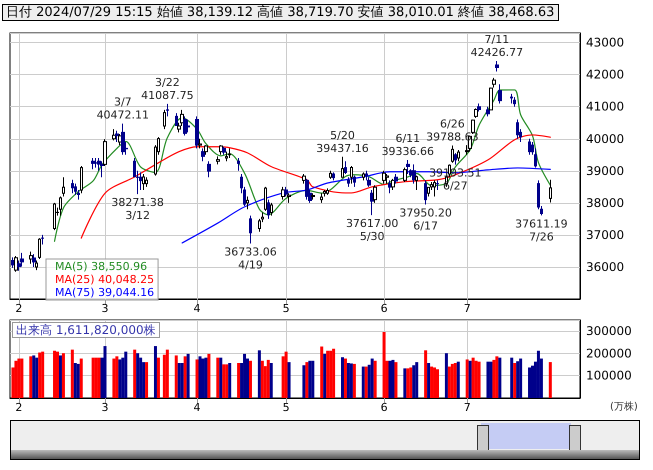 This screenshot has height=470, width=653. I want to click on x-tick-label: 2, so click(18, 308).